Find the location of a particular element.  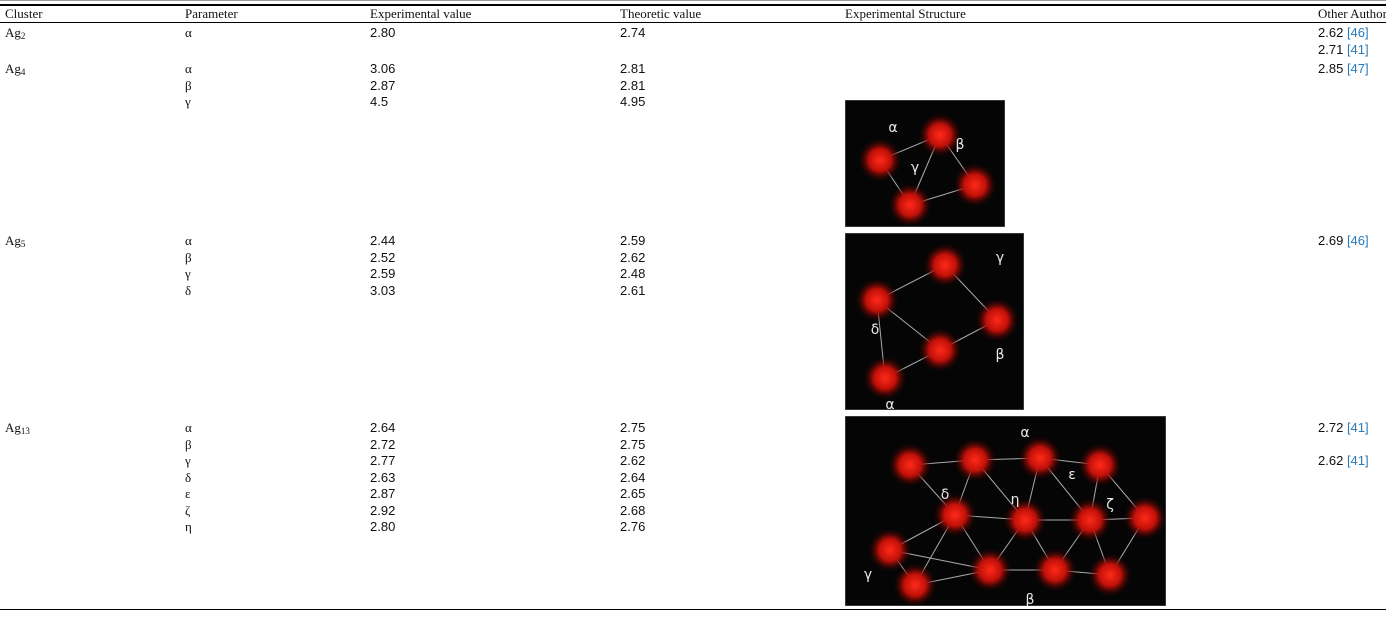

column-header: Cluster is located at coordinates (24, 13).